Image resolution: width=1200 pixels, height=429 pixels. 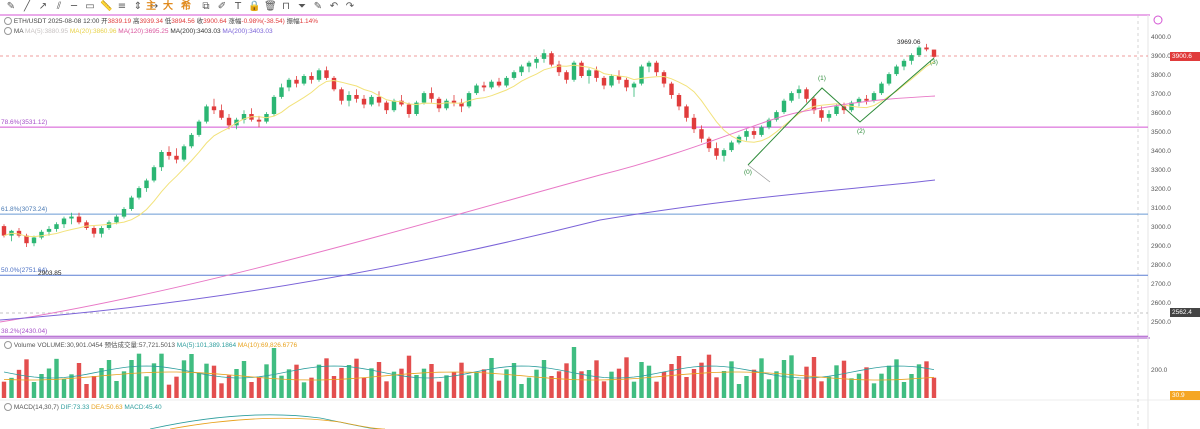 I want to click on low-marker: 2903.85, so click(x=50, y=273).